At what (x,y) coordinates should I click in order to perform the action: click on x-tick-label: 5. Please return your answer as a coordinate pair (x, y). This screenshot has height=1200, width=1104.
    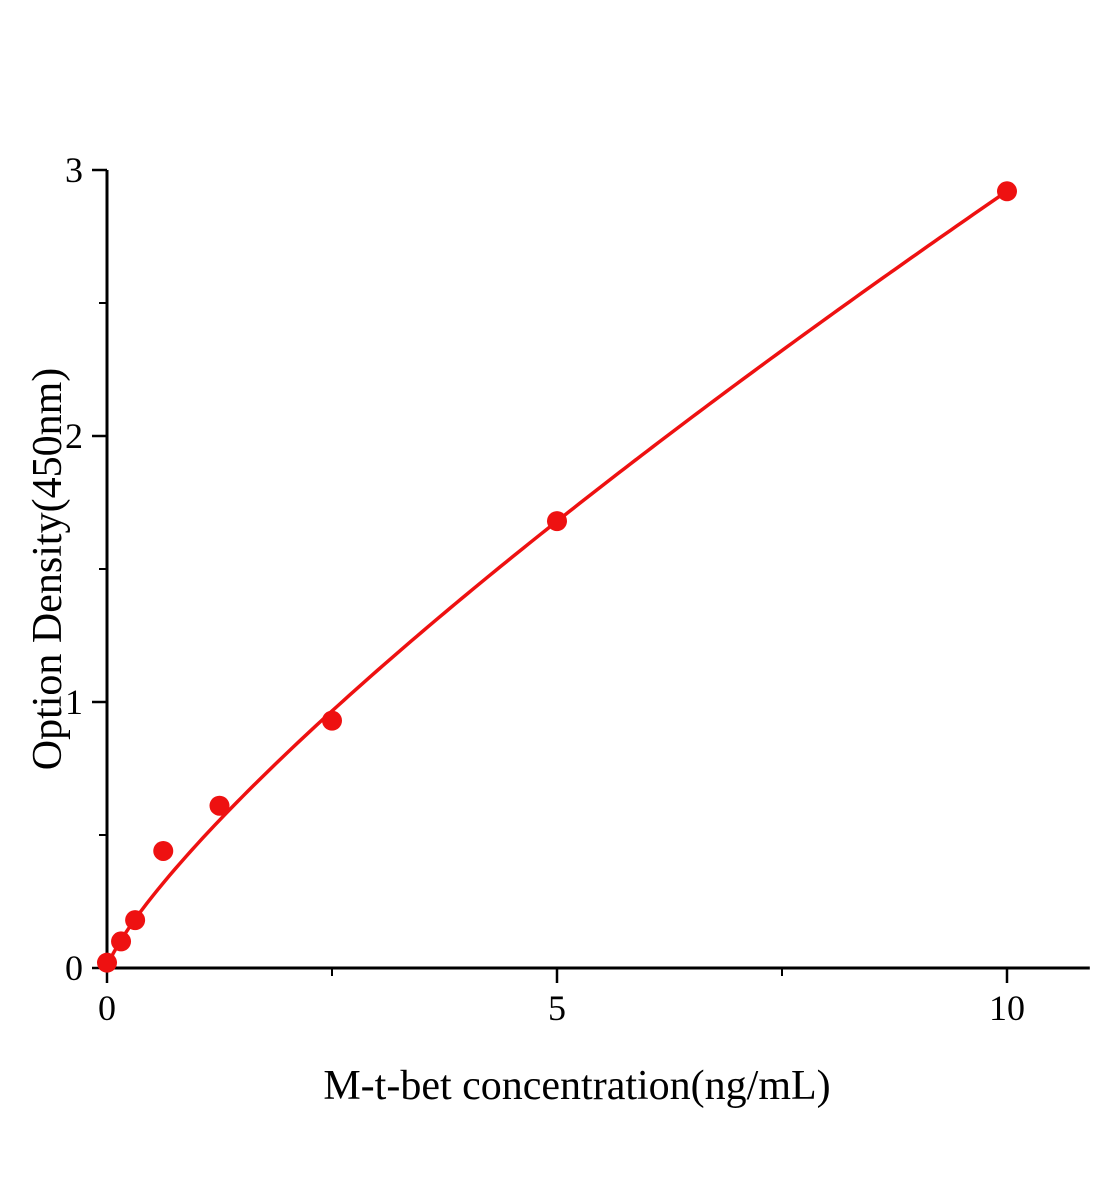
    Looking at the image, I should click on (557, 1008).